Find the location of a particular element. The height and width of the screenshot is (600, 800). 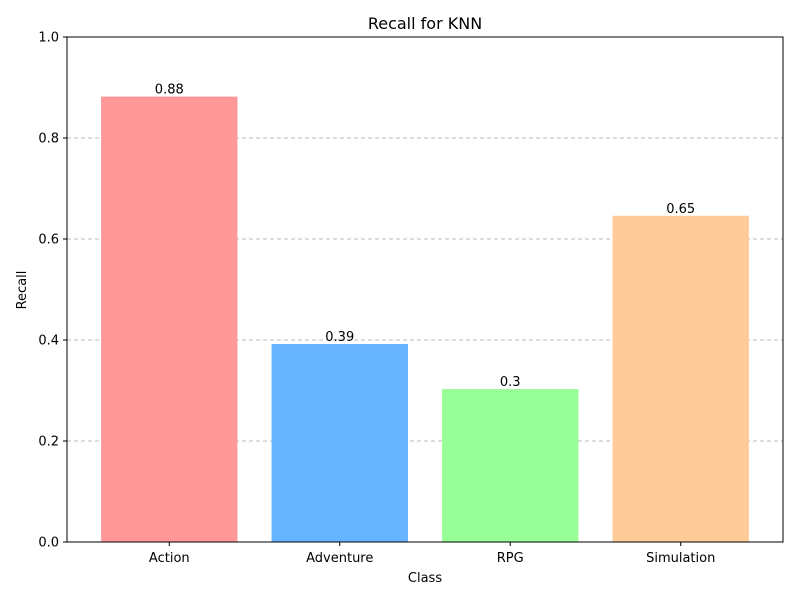

x-axis-label: Class is located at coordinates (425, 578).